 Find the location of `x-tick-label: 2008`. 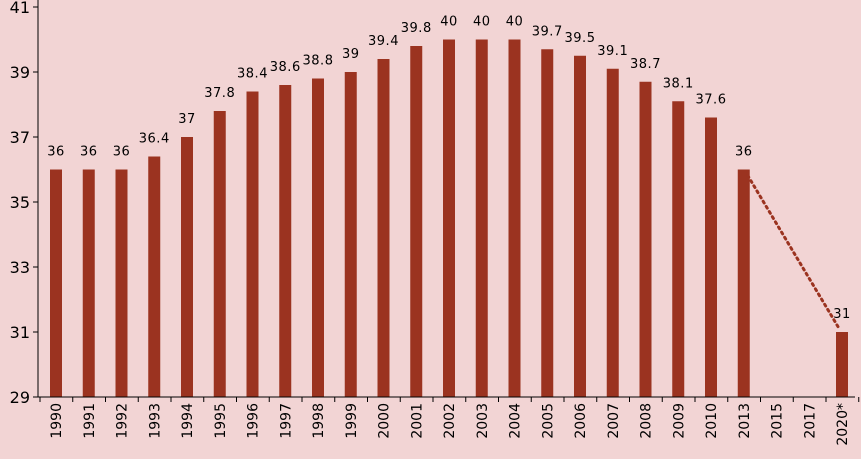

x-tick-label: 2008 is located at coordinates (647, 421).